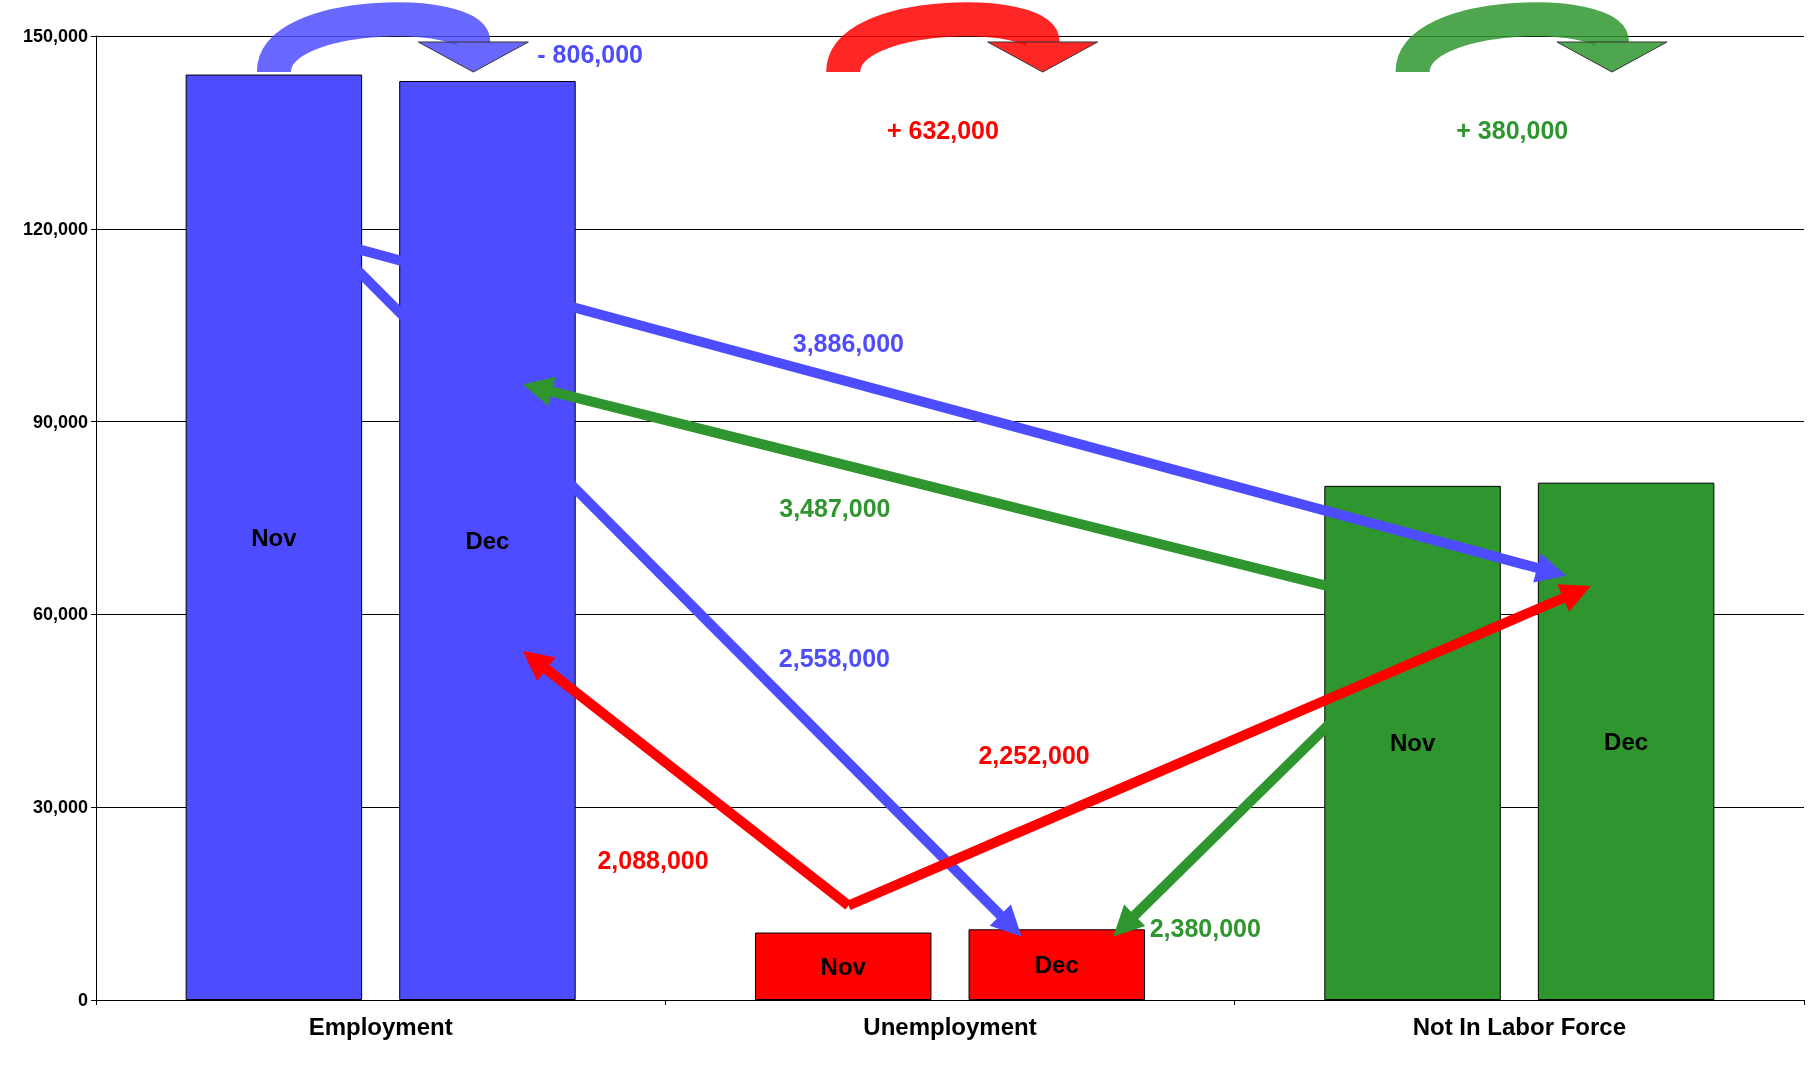 The image size is (1810, 1067). Describe the element at coordinates (848, 343) in the screenshot. I see `annotation: 3,886,000` at that location.